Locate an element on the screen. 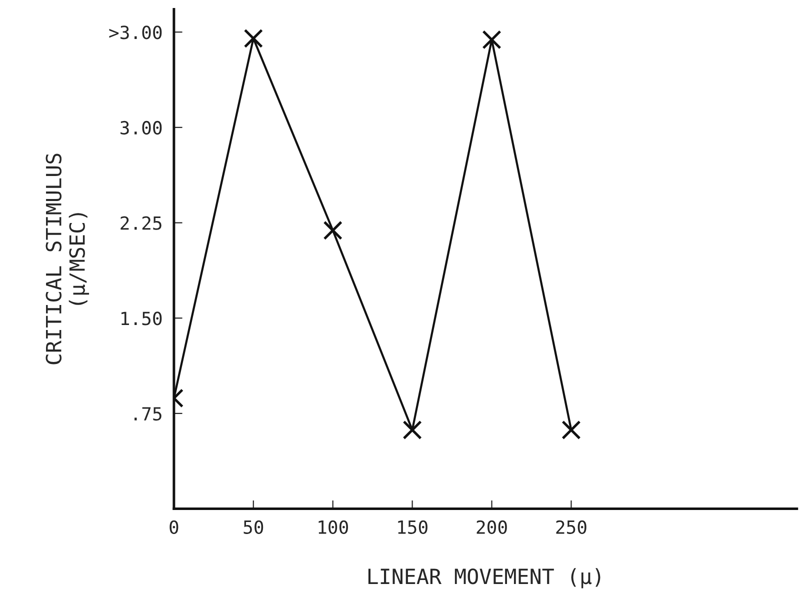  y-tick-label: >3.00 is located at coordinates (135, 33).